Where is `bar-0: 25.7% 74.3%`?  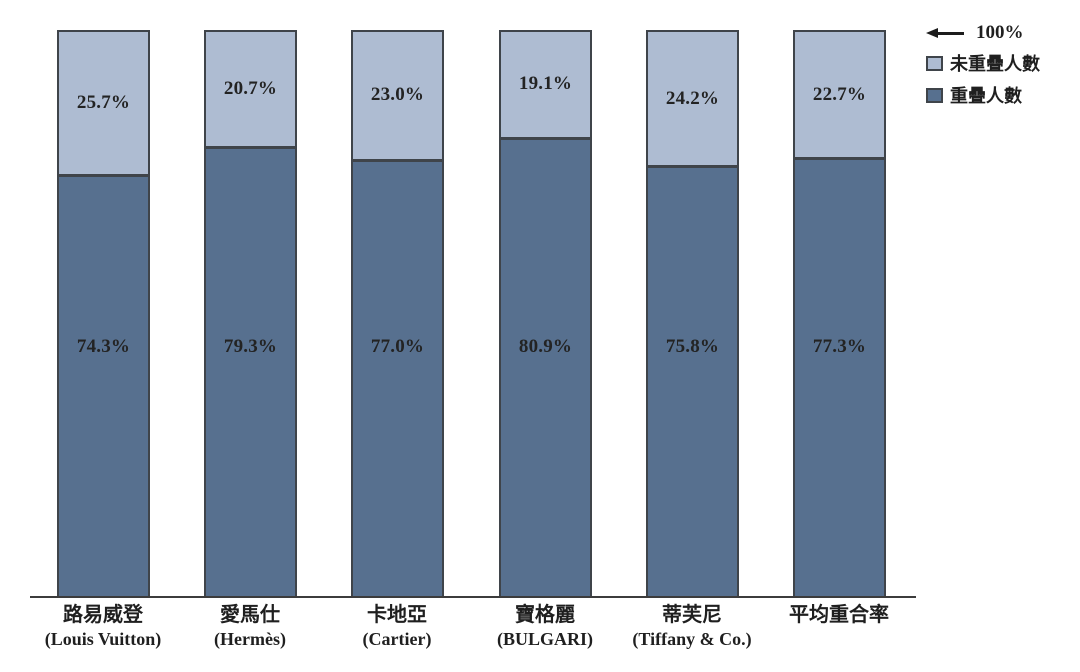 bar-0: 25.7% 74.3% is located at coordinates (103, 313).